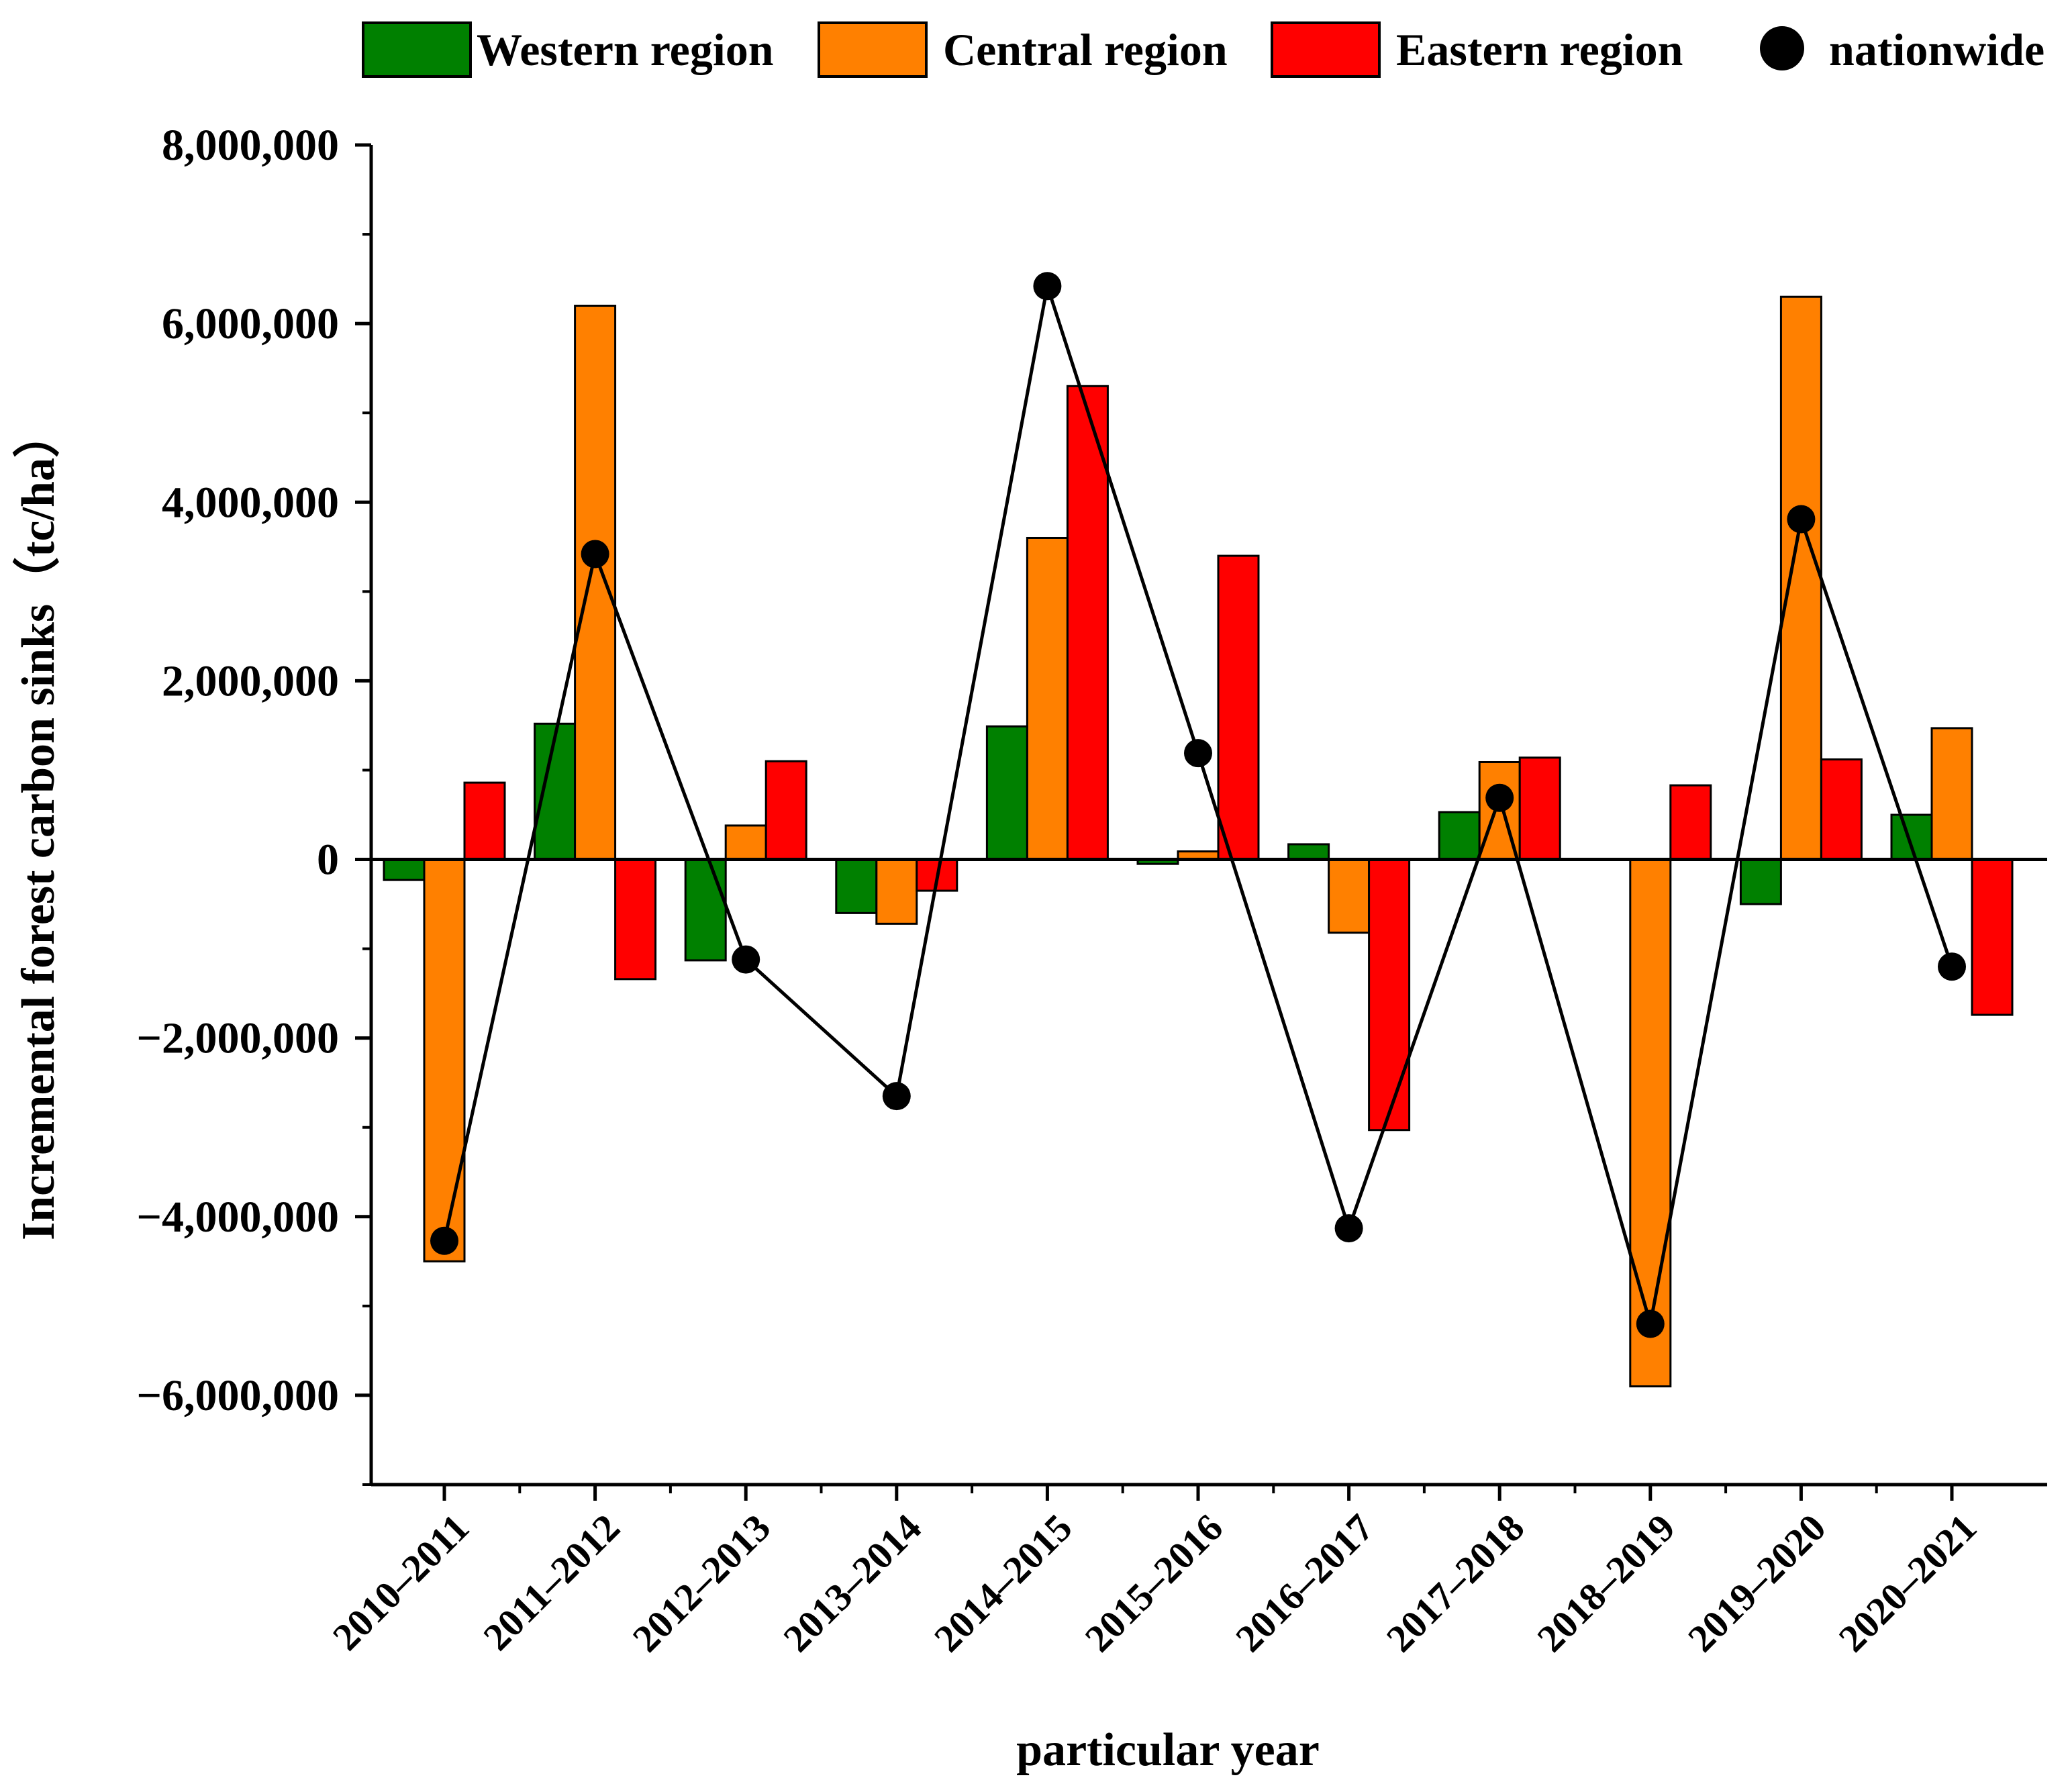  I want to click on x-tick-label: 2015–2016, so click(1154, 1583).